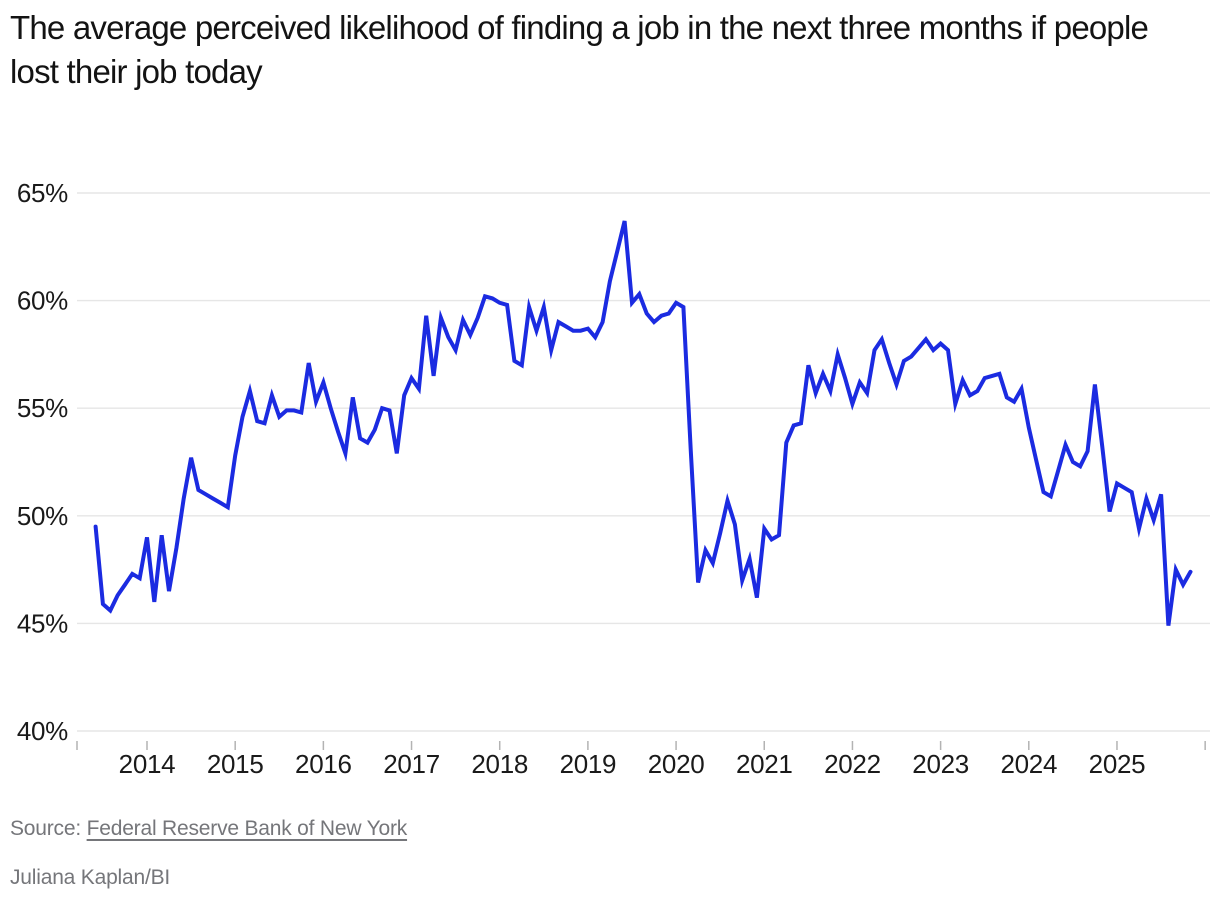  Describe the element at coordinates (42, 516) in the screenshot. I see `y-axis-tick-label: 50%` at that location.